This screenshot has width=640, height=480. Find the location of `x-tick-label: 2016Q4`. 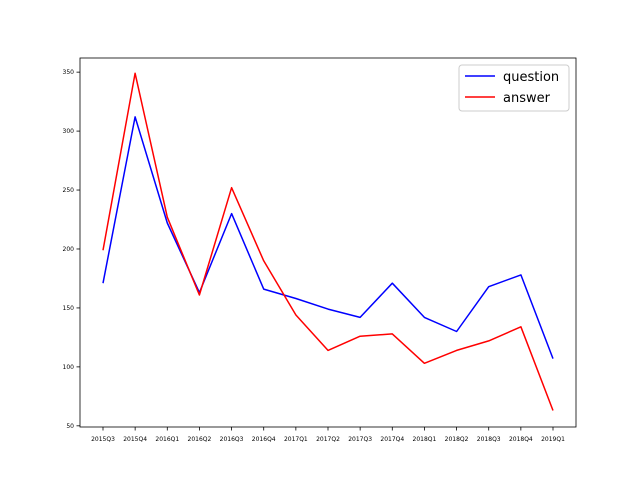

x-tick-label: 2016Q4 is located at coordinates (264, 439).